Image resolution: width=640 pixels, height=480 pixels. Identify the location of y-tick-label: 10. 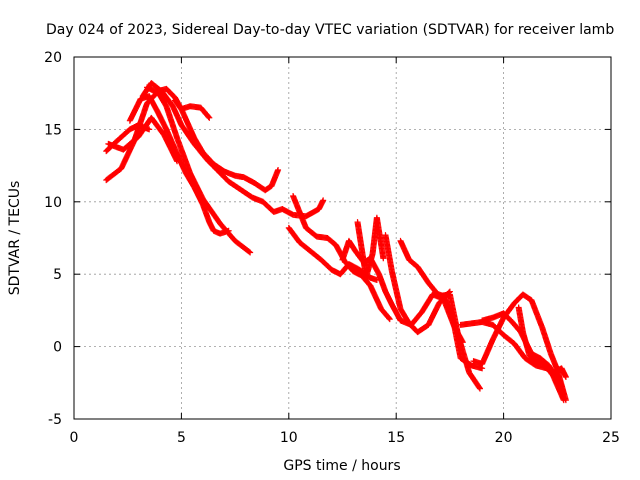
(53, 203).